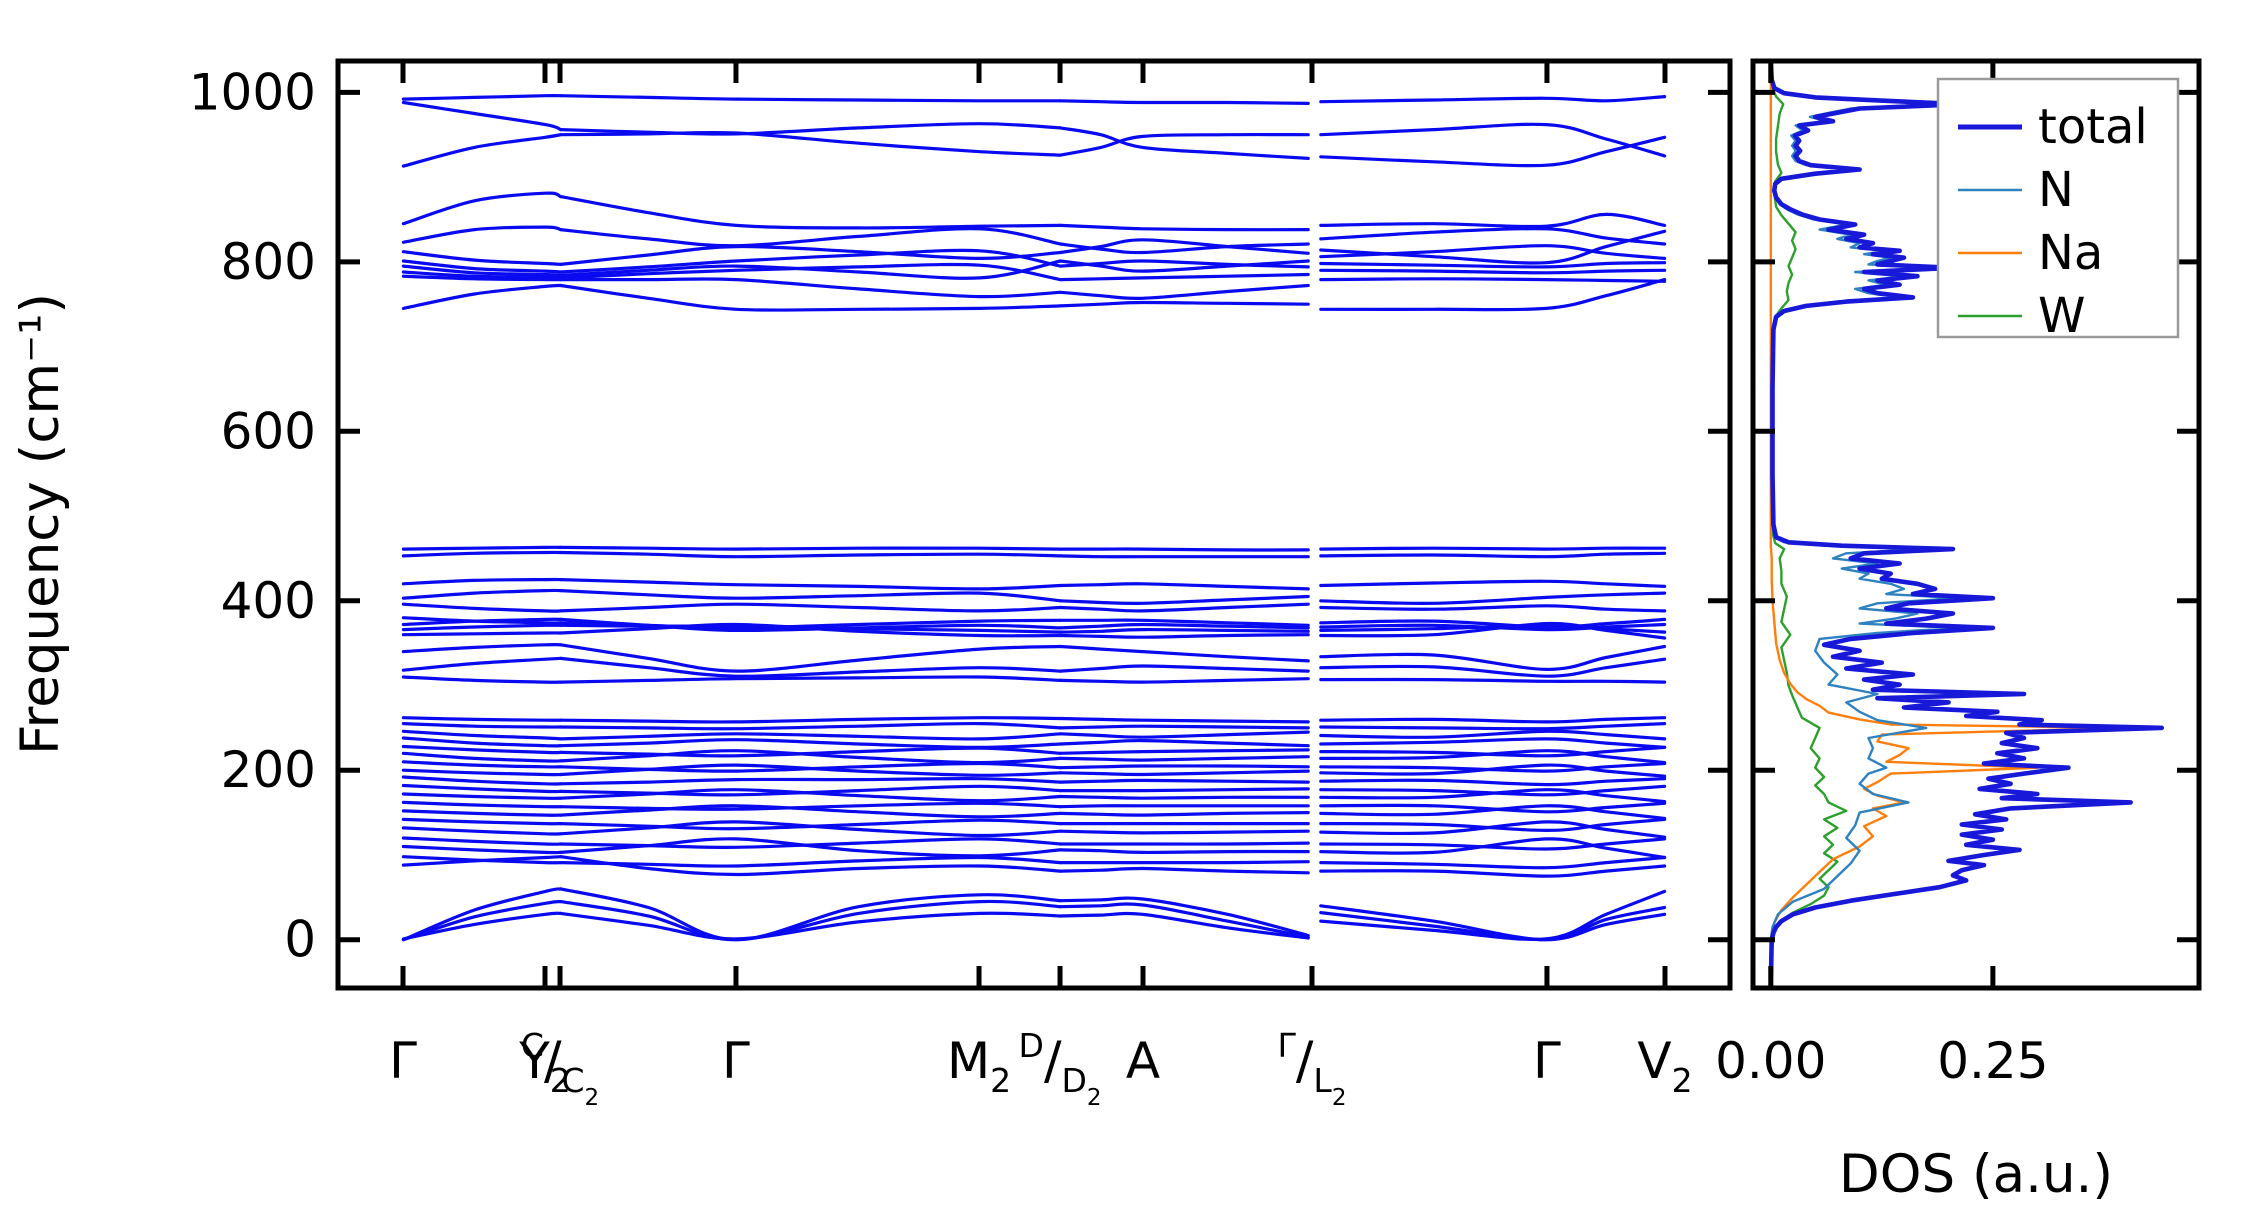 The width and height of the screenshot is (2259, 1220). Describe the element at coordinates (1312, 1068) in the screenshot. I see `k-point-label: Γ/L2` at that location.